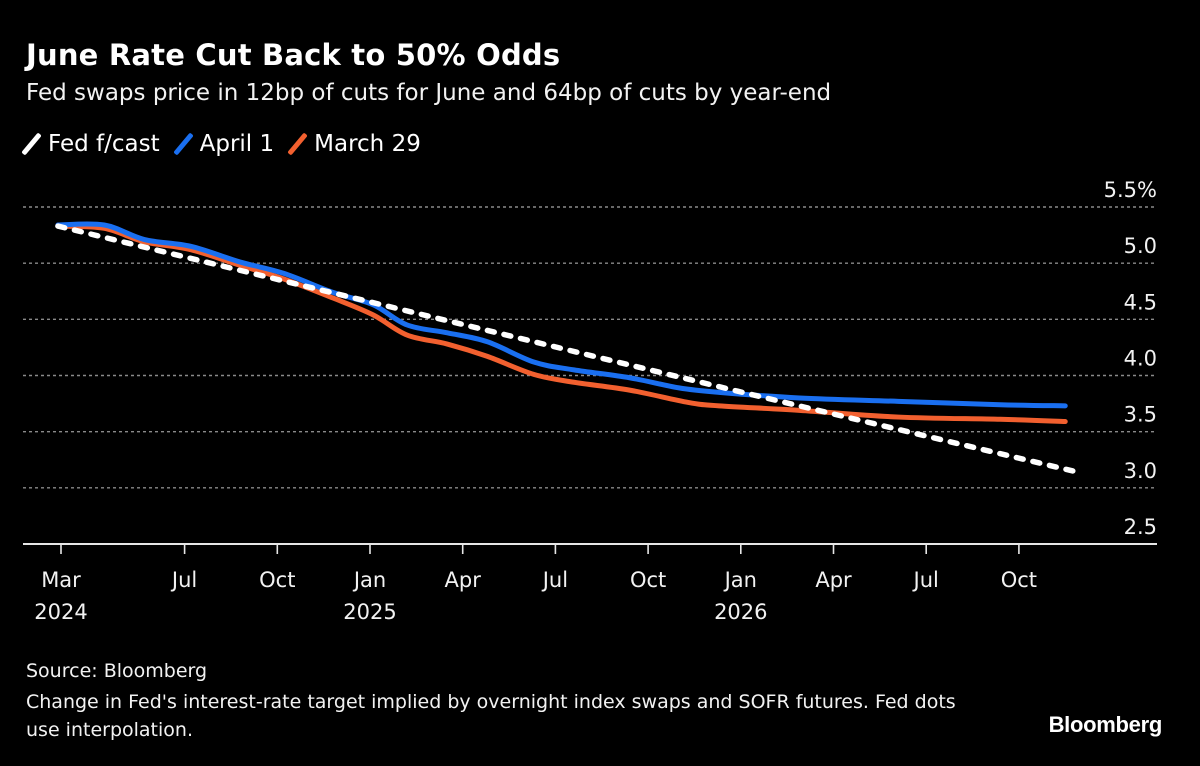 Image resolution: width=1200 pixels, height=766 pixels. I want to click on y-tick-label: 3.0, so click(1140, 471).